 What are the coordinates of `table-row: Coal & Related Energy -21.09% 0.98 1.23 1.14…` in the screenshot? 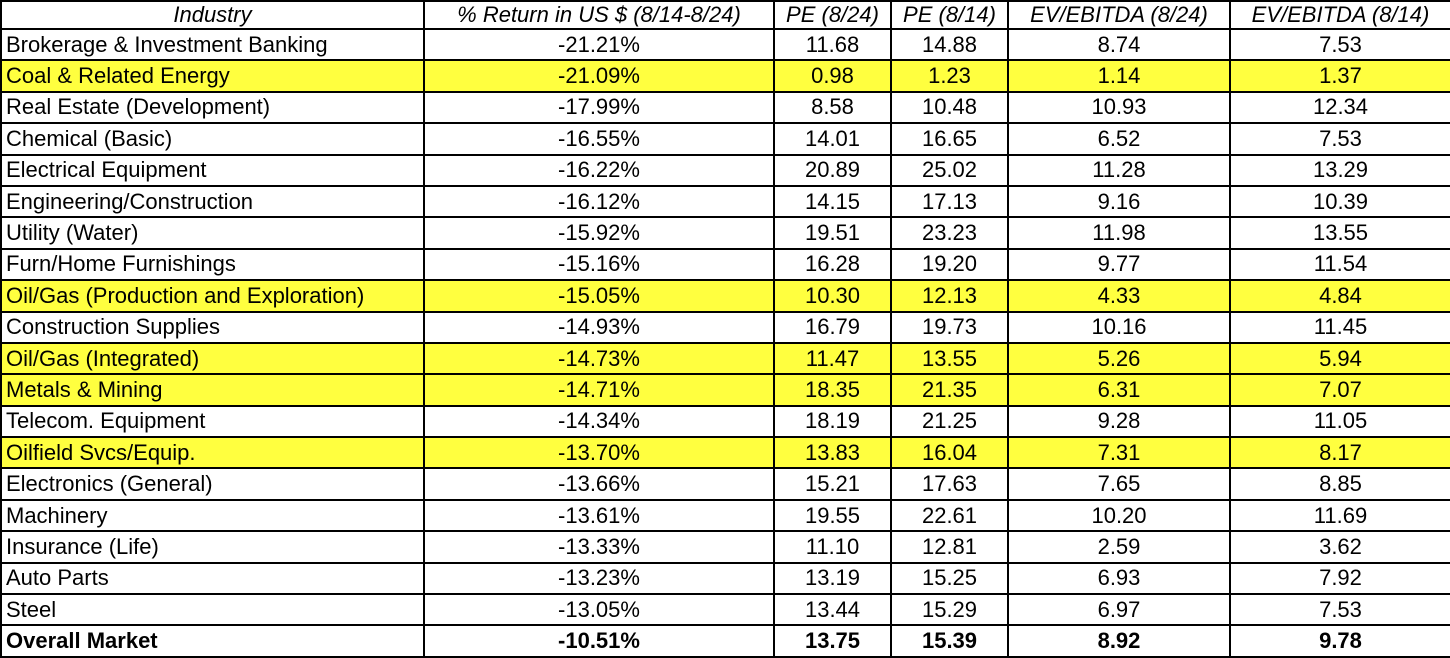 It's located at (725, 76).